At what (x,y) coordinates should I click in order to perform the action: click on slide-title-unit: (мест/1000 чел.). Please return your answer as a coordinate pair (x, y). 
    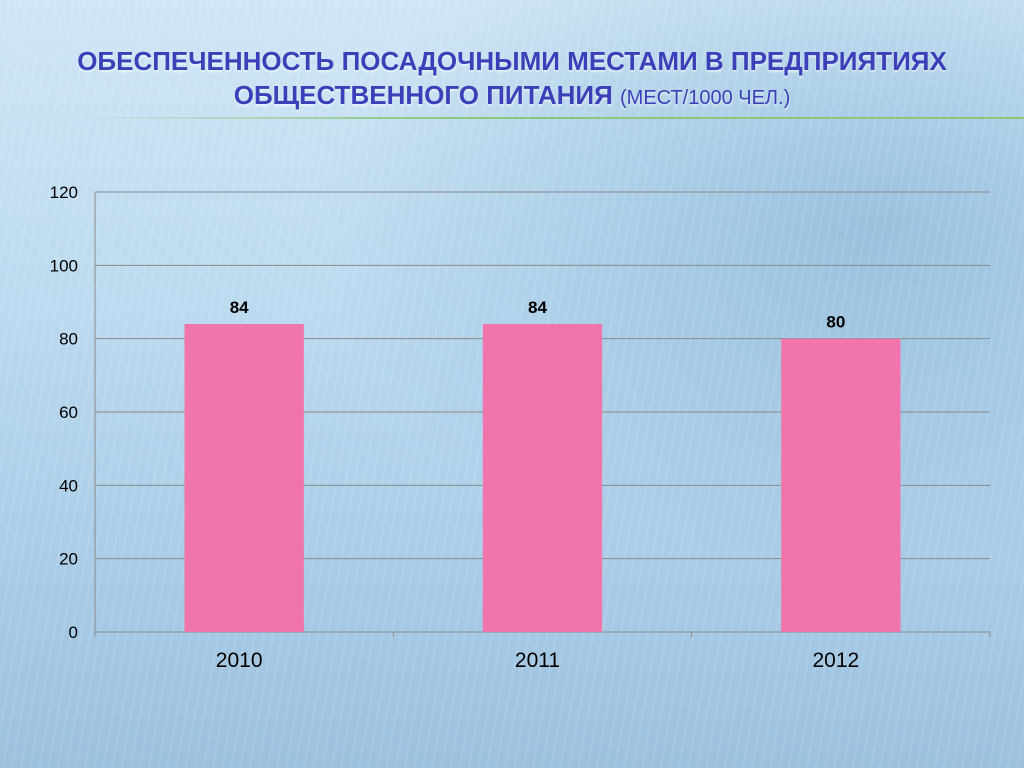
    Looking at the image, I should click on (705, 98).